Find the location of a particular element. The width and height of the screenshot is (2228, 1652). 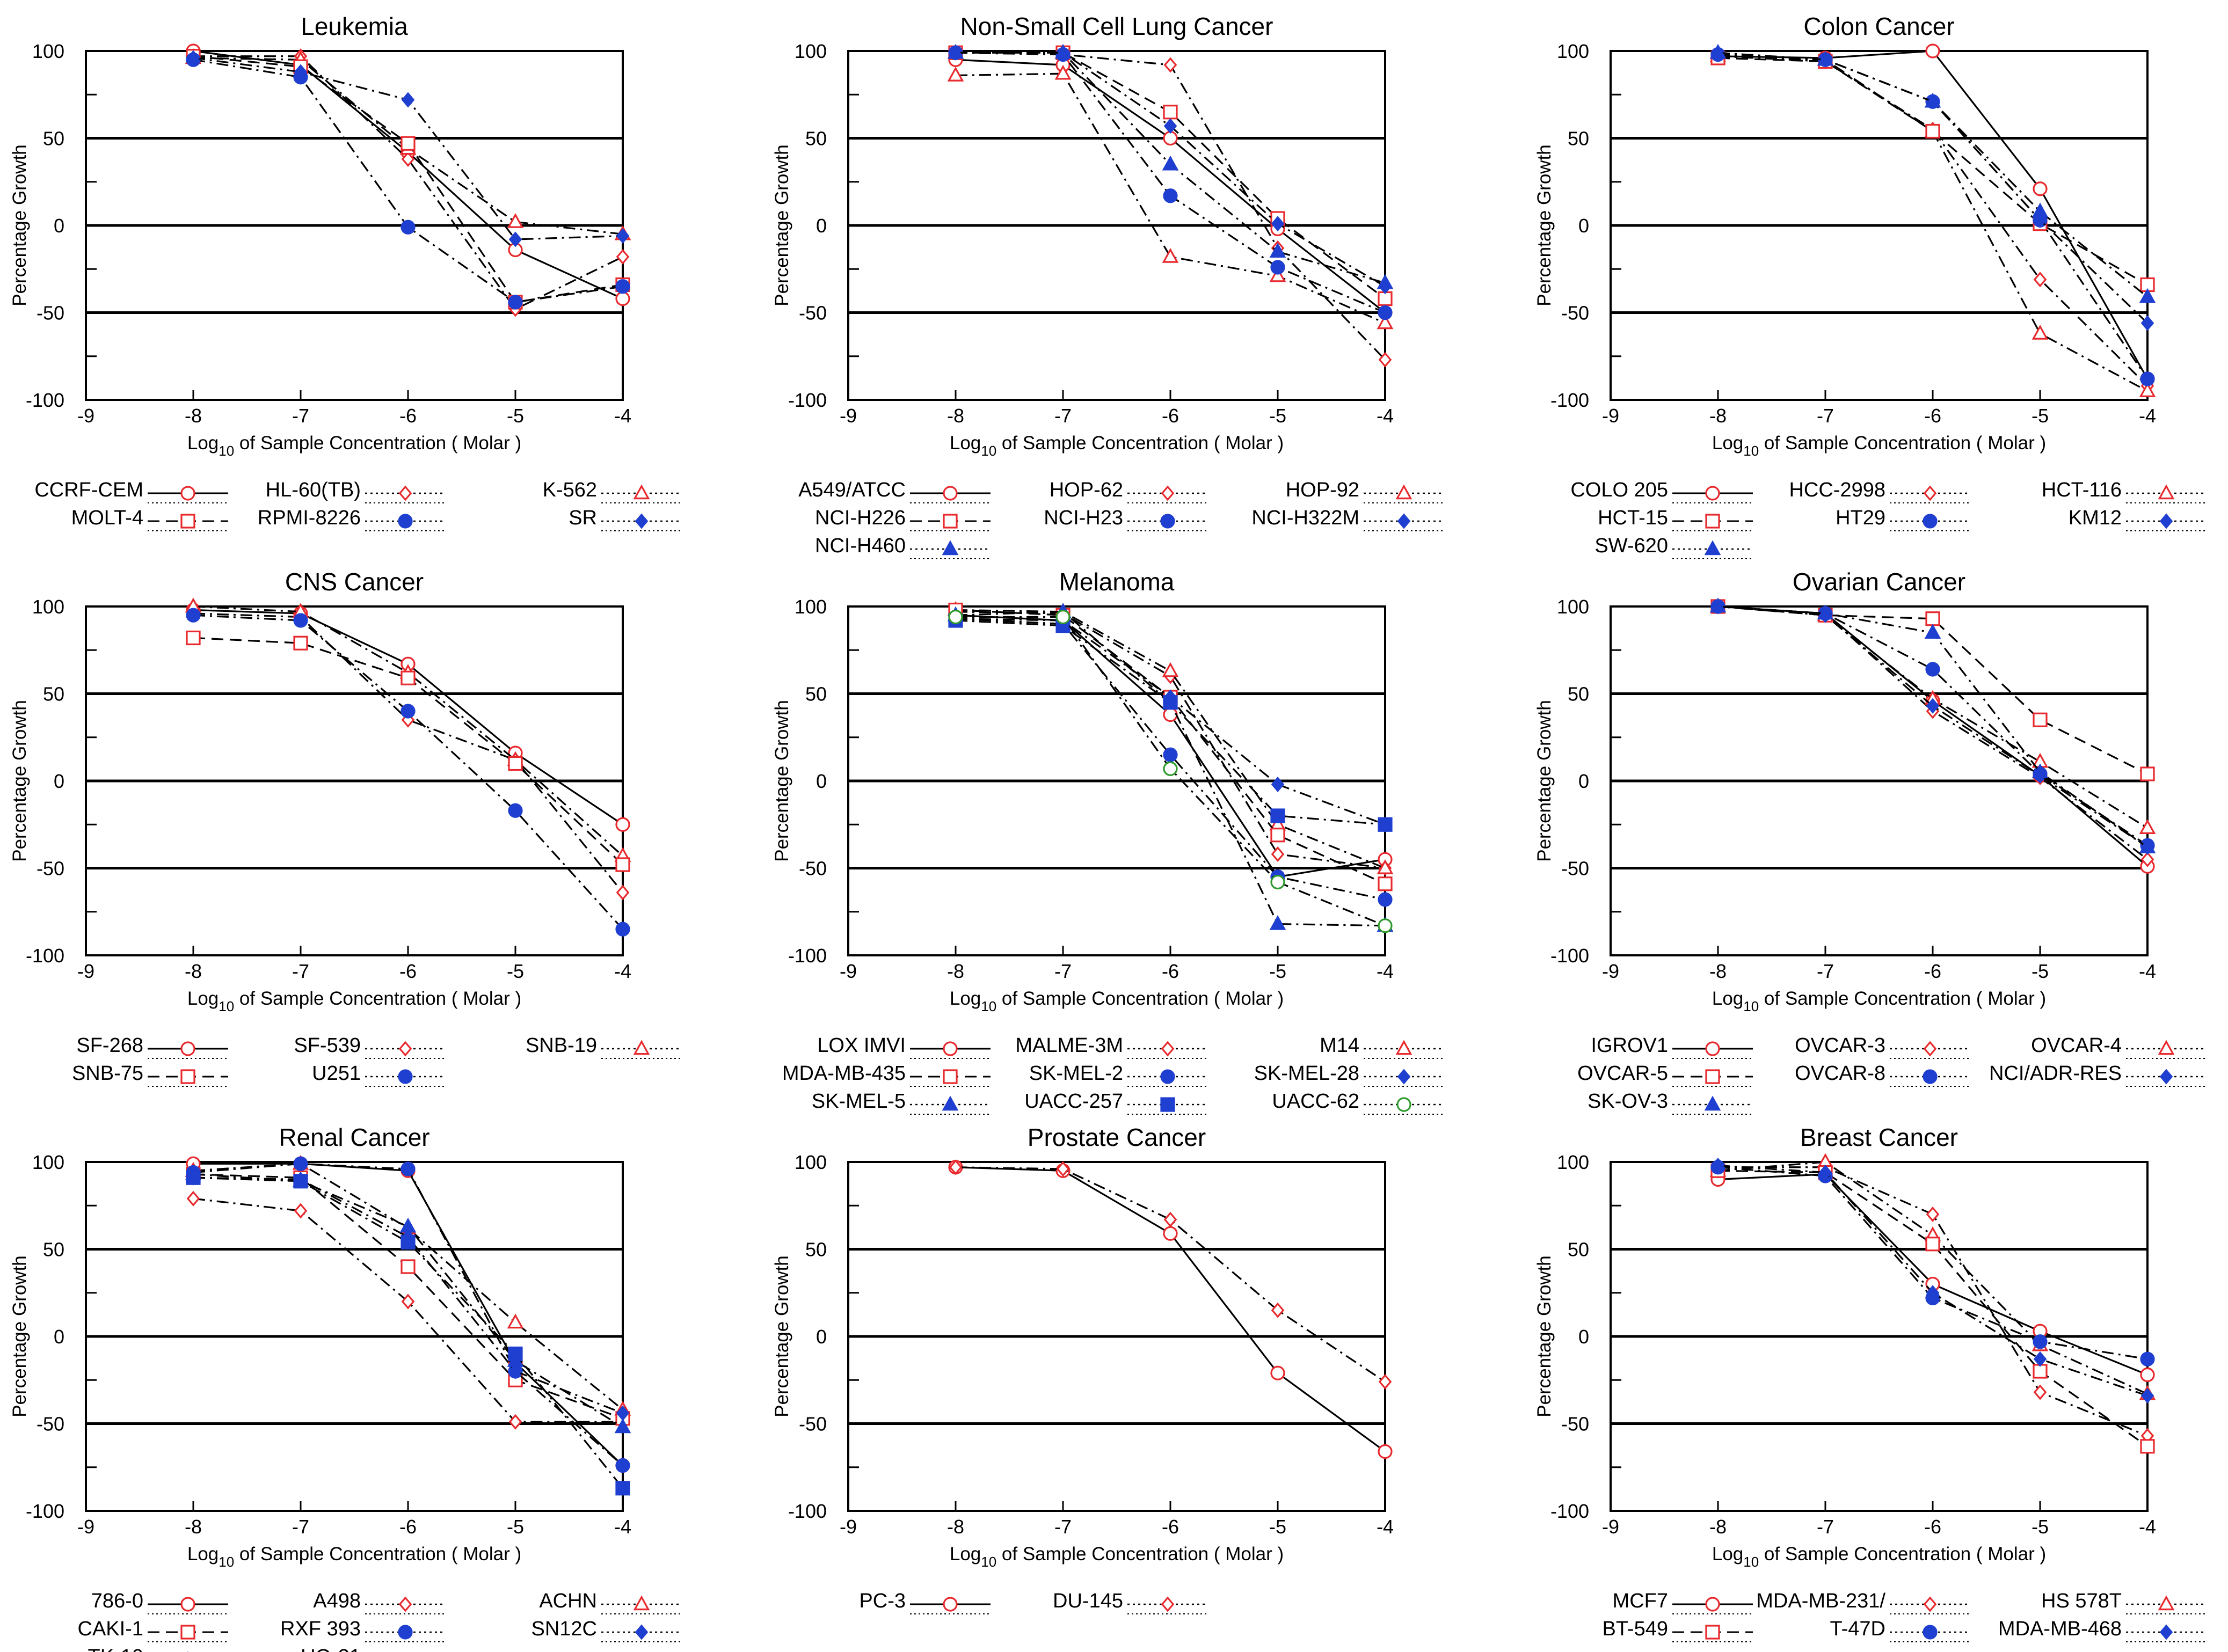

legend-item: SK-MEL-5 is located at coordinates (901, 1102).